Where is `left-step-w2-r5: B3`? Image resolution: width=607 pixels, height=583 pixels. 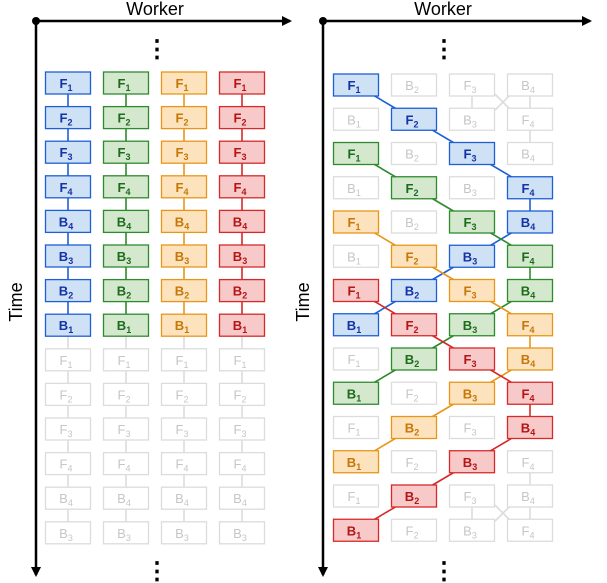 left-step-w2-r5: B3 is located at coordinates (126, 256).